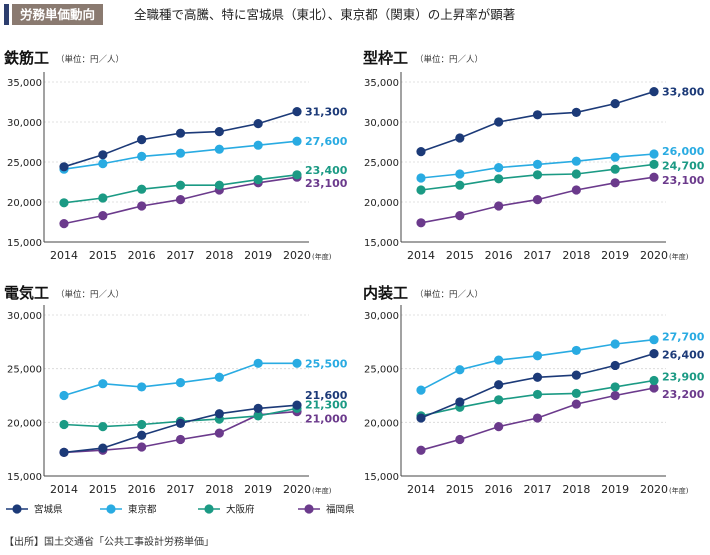 The width and height of the screenshot is (710, 555). Describe the element at coordinates (326, 141) in the screenshot. I see `end-value-label: 27,600` at that location.